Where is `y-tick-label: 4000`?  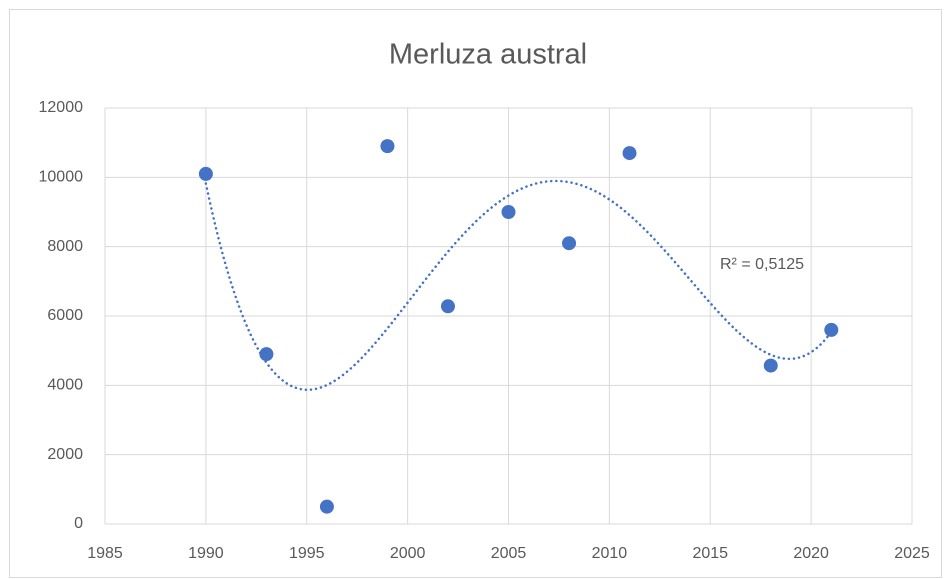
y-tick-label: 4000 is located at coordinates (65, 385).